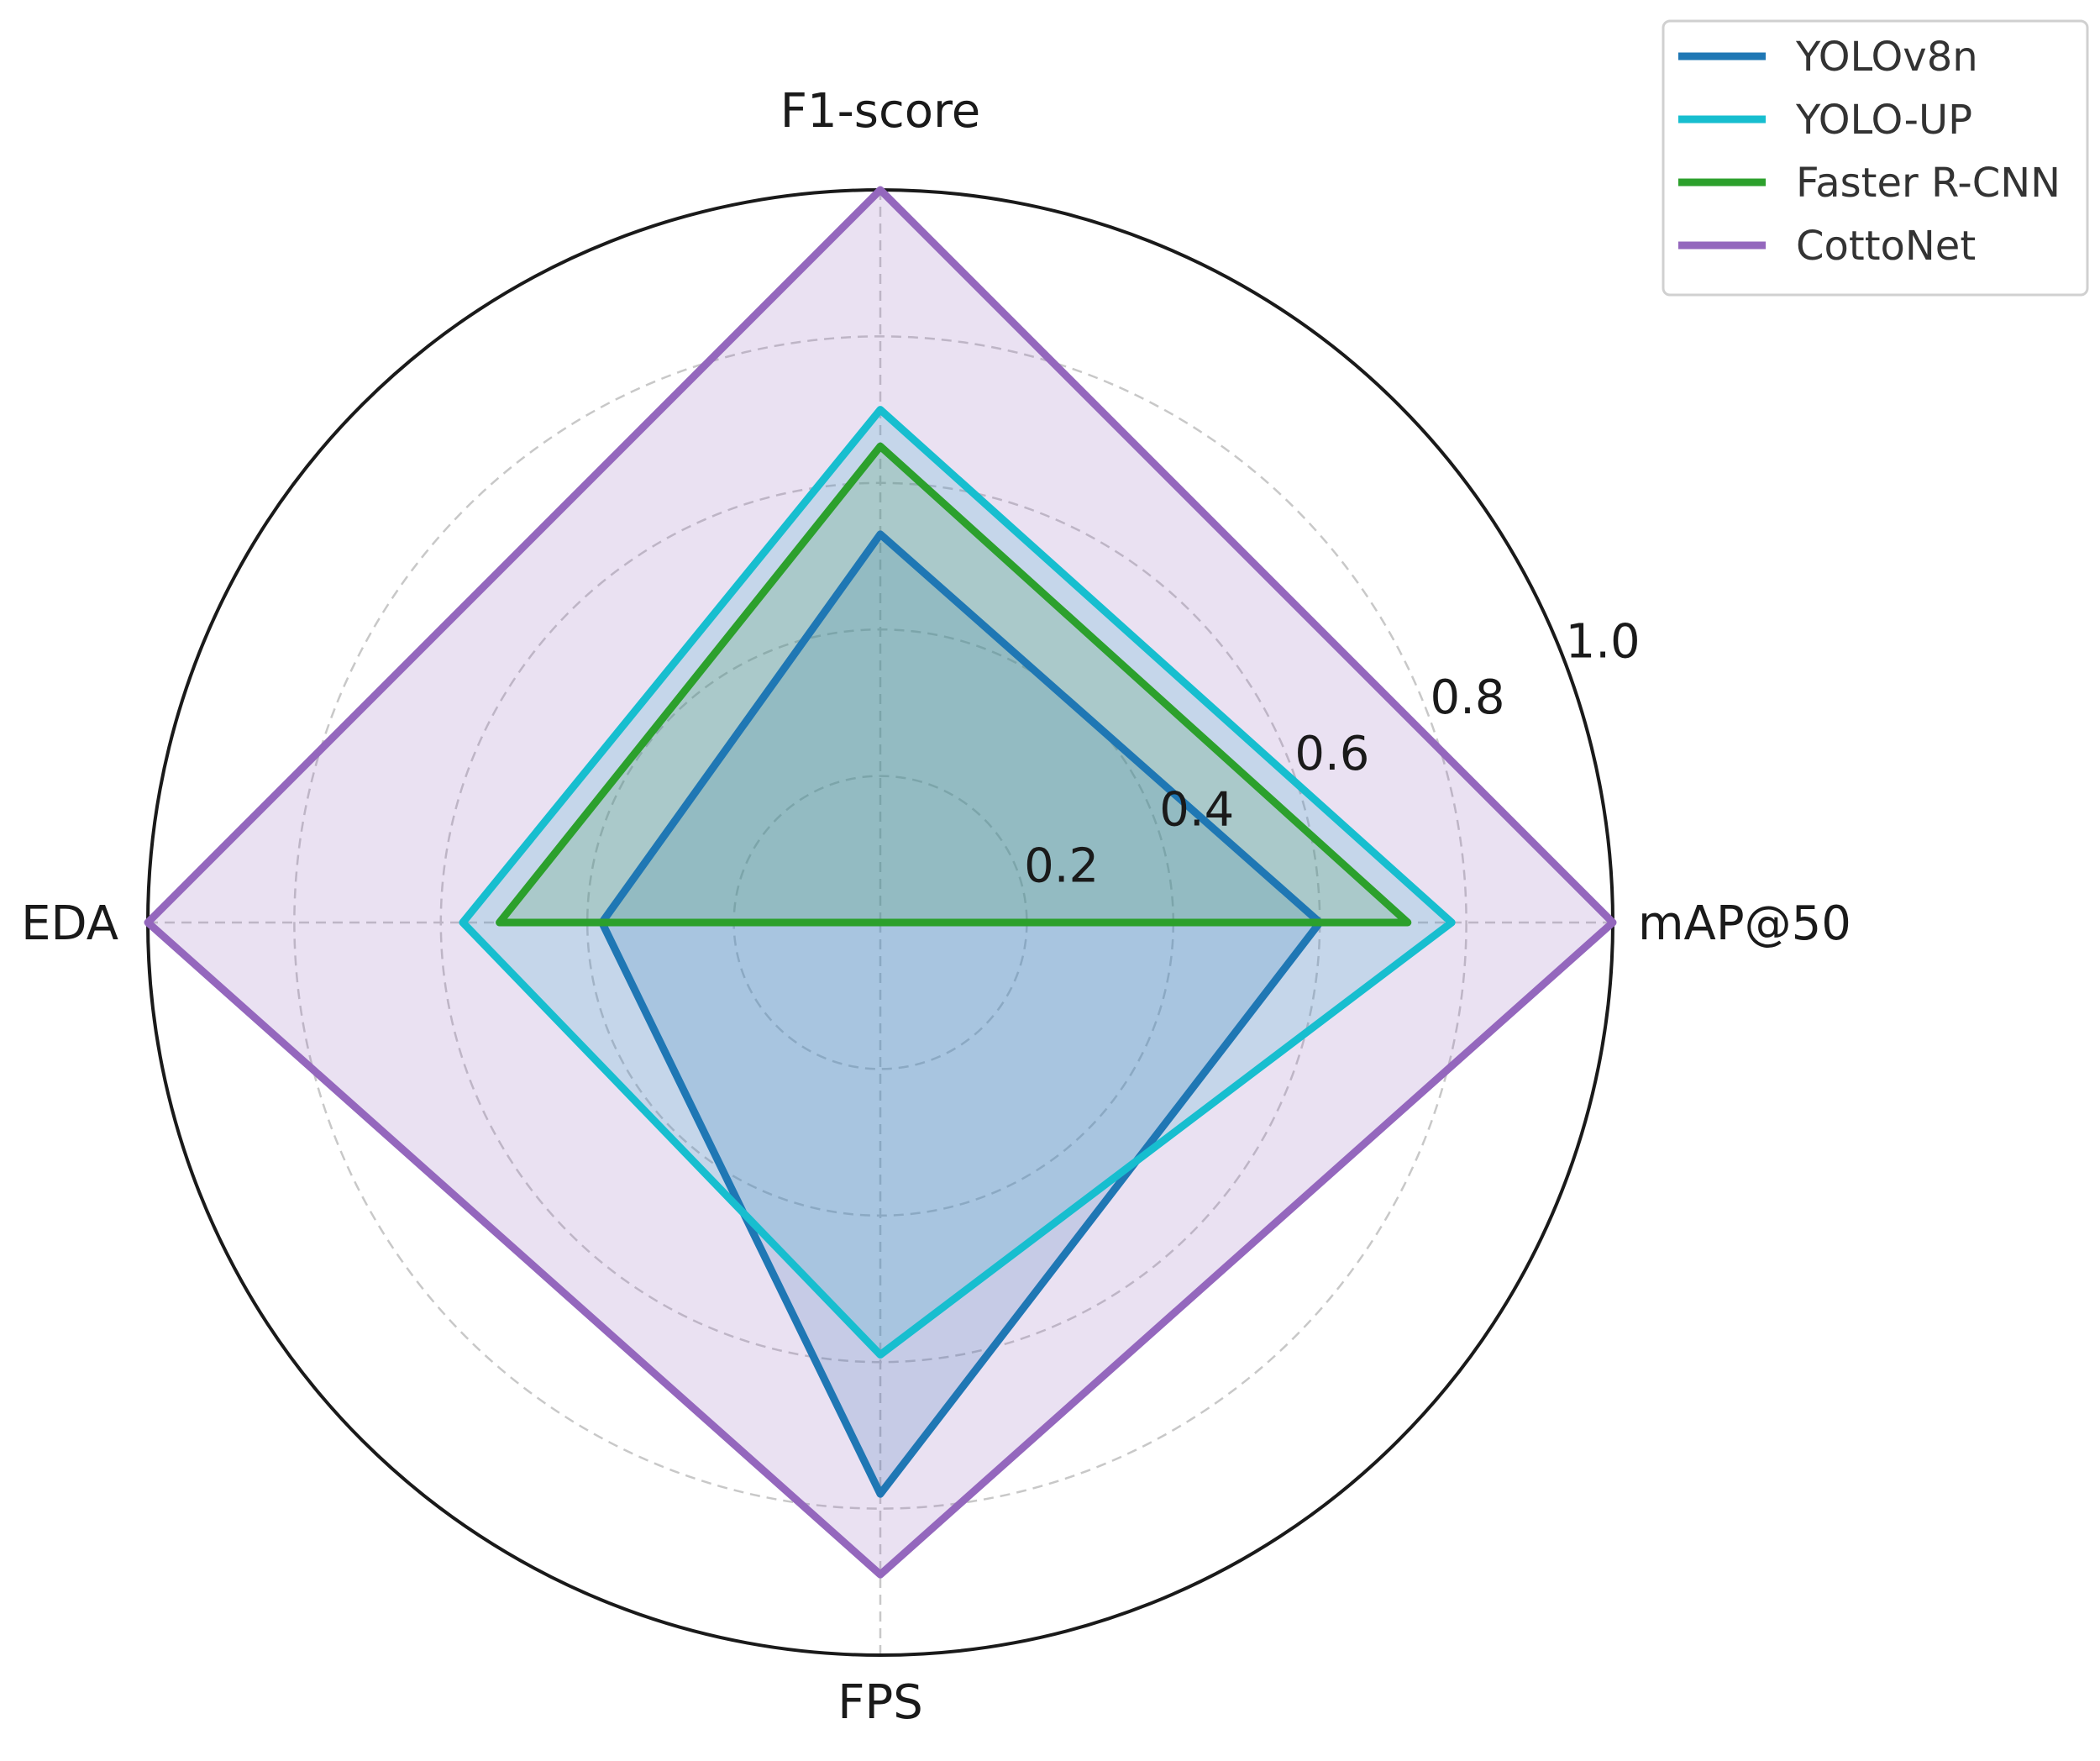  Describe the element at coordinates (1883, 120) in the screenshot. I see `legend-label: YOLO-UP` at that location.